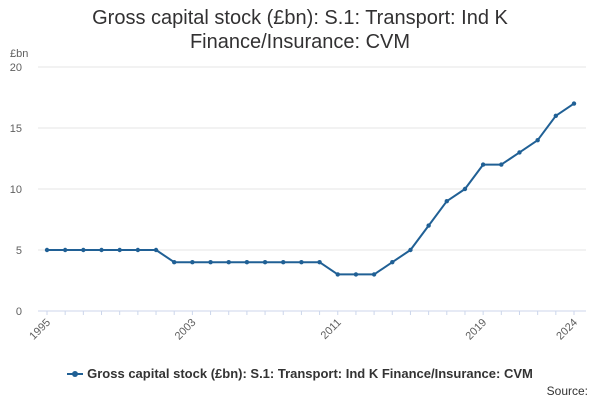 The height and width of the screenshot is (400, 600). Describe the element at coordinates (303, 326) in the screenshot. I see `x-axis: 1995 2003 2011 2019 2024` at that location.